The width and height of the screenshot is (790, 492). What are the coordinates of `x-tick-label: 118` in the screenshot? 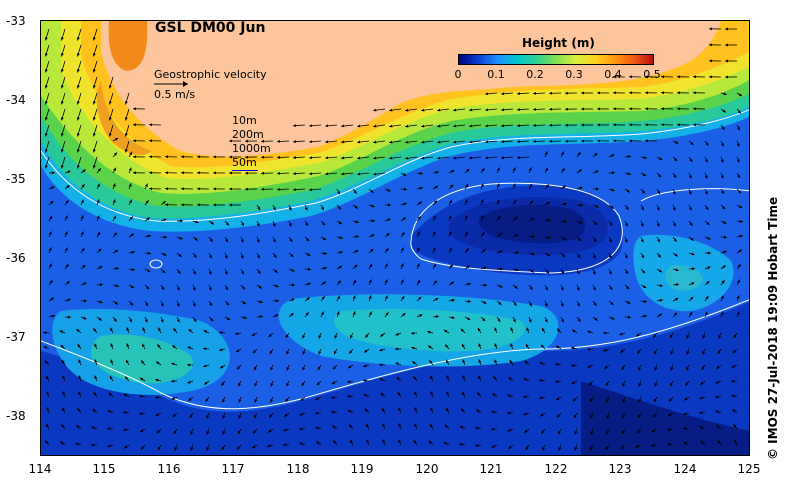 It's located at (298, 469).